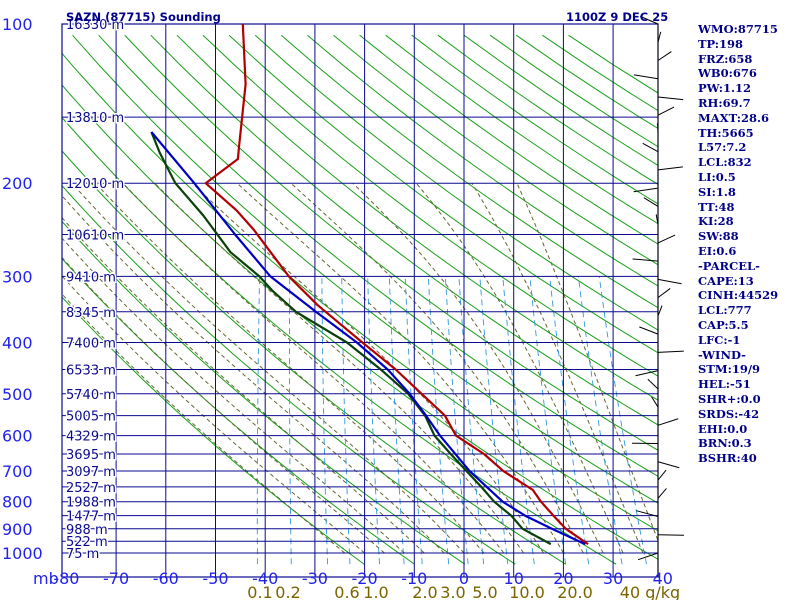 This screenshot has width=800, height=600. I want to click on sounding-index: WB0:676, so click(727, 73).